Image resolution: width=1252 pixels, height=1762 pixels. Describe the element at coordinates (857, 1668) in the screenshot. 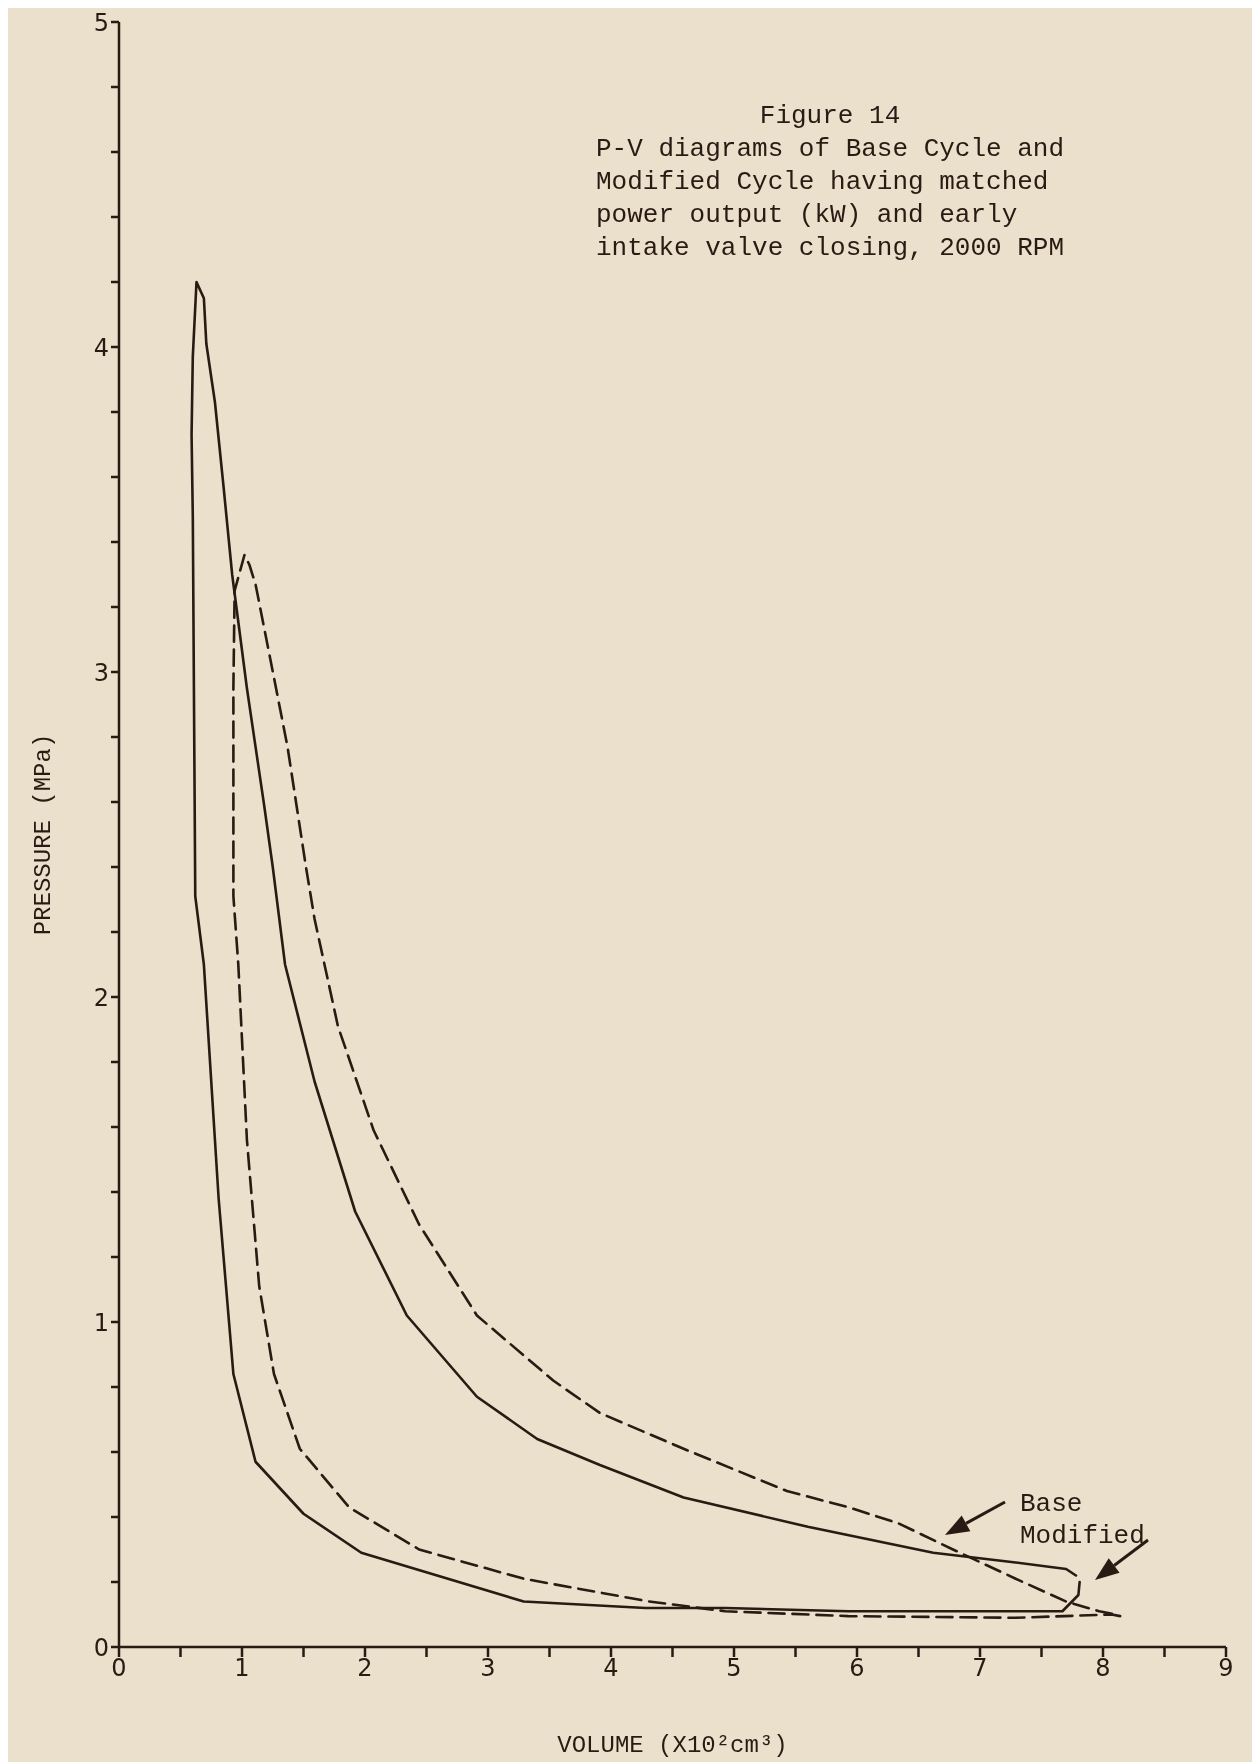

I see `x-tick-label: 6` at that location.